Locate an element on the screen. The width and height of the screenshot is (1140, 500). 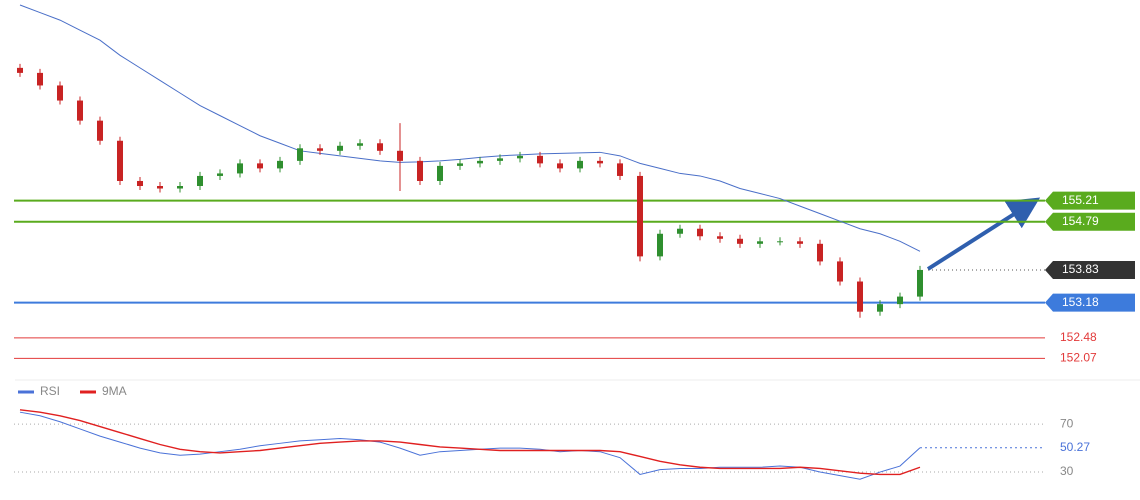
last-value-label: 50.27 is located at coordinates (1075, 447).